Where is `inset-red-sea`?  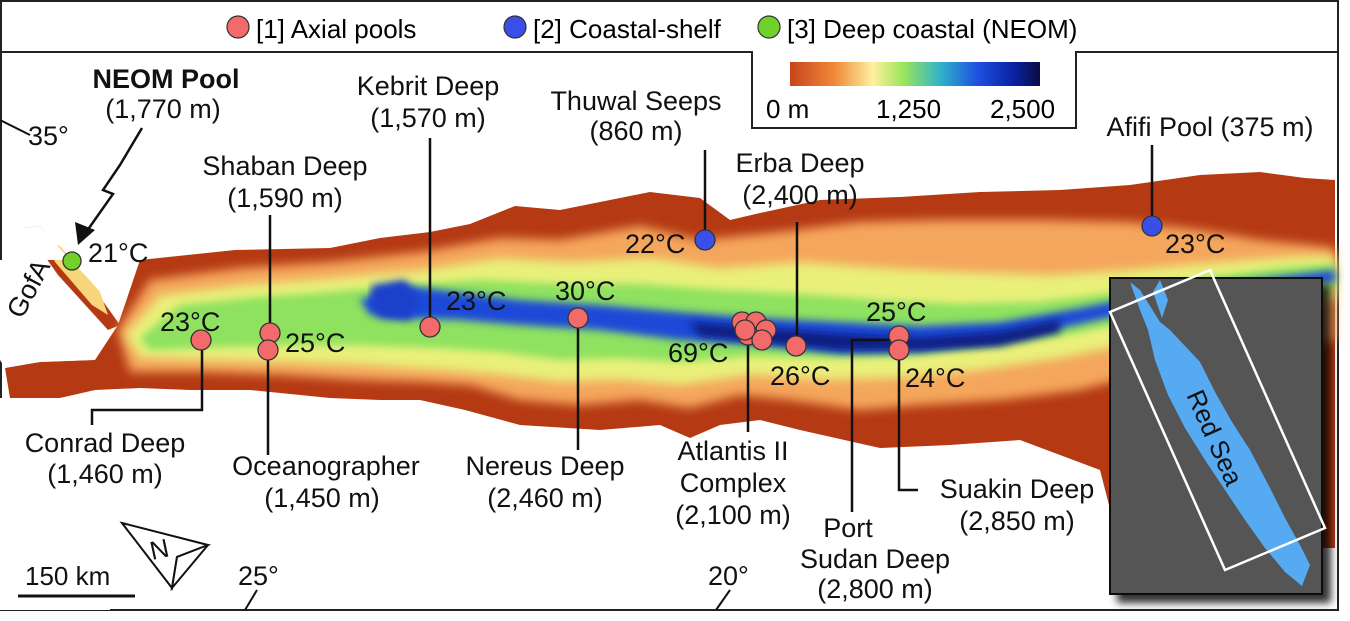
inset-red-sea is located at coordinates (1220, 434).